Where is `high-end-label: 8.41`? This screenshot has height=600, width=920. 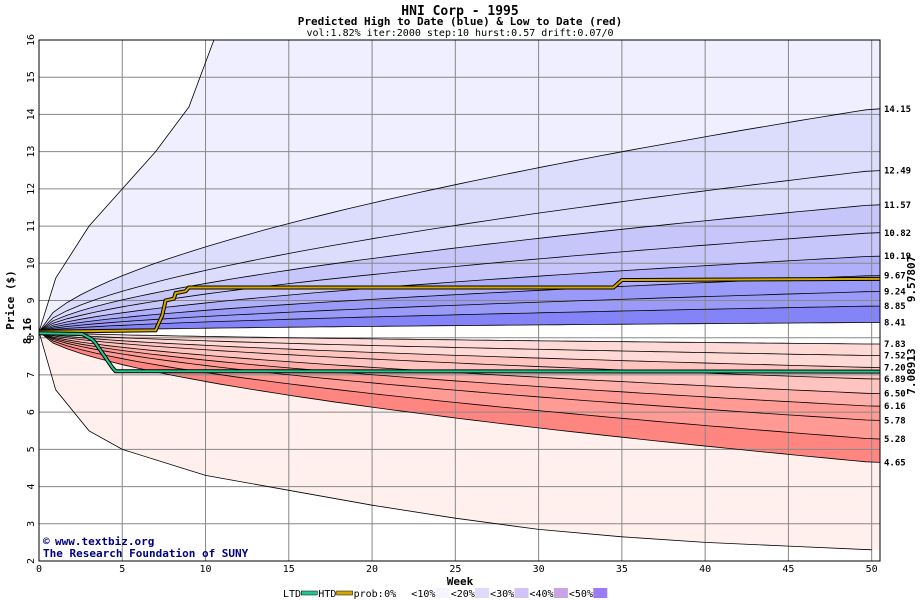
high-end-label: 8.41 is located at coordinates (895, 323).